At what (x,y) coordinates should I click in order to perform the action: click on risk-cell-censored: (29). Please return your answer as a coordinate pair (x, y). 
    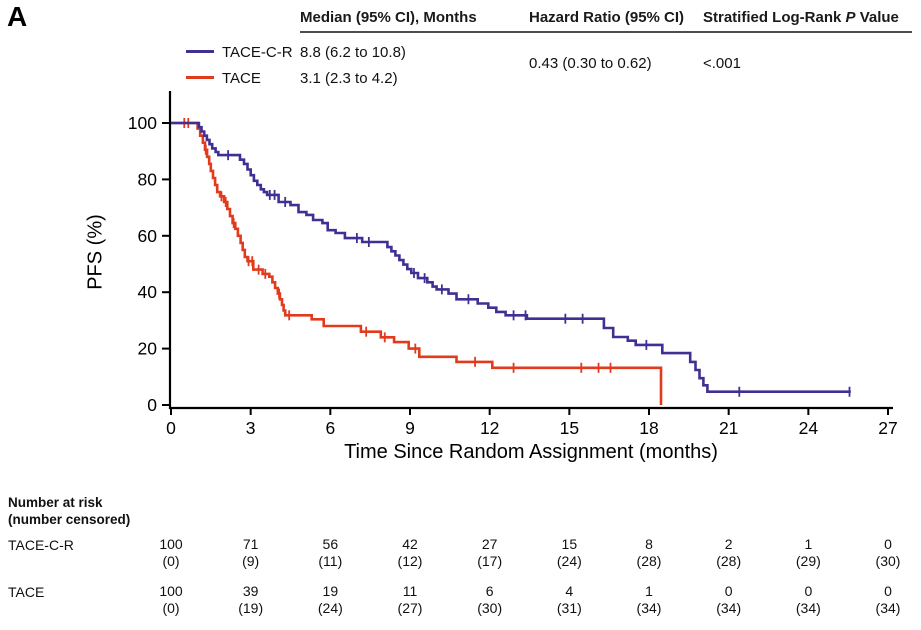
    Looking at the image, I should click on (808, 561).